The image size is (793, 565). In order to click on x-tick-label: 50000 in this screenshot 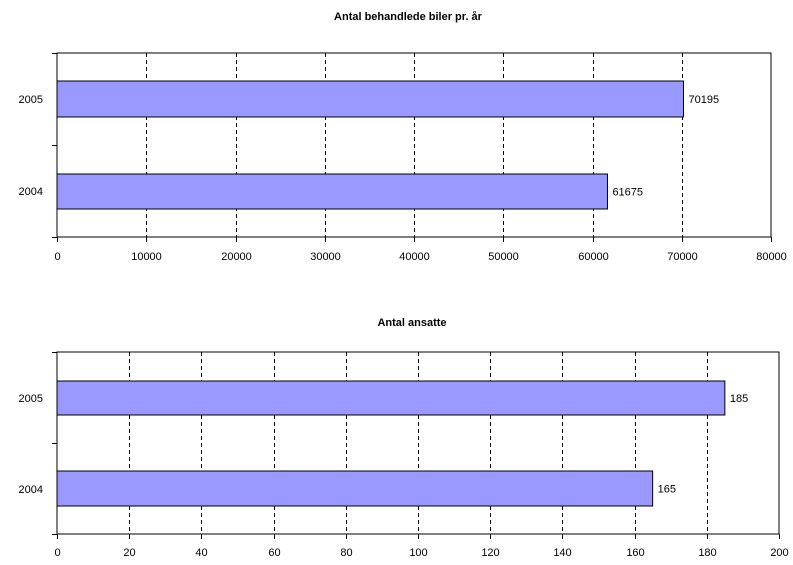, I will do `click(503, 257)`.